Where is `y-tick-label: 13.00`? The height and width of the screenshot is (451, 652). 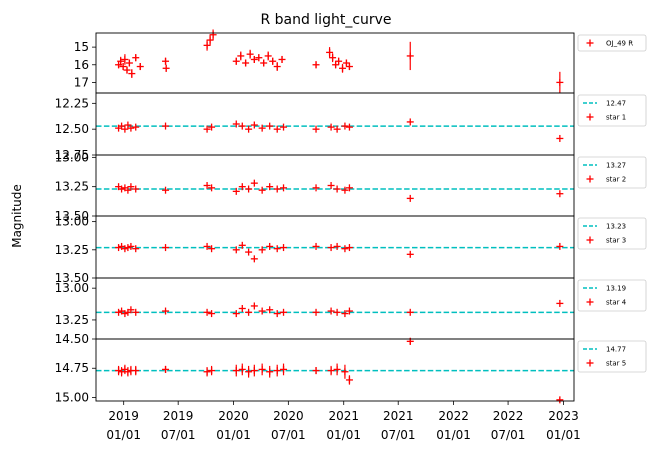 y-tick-label: 13.00 is located at coordinates (72, 288).